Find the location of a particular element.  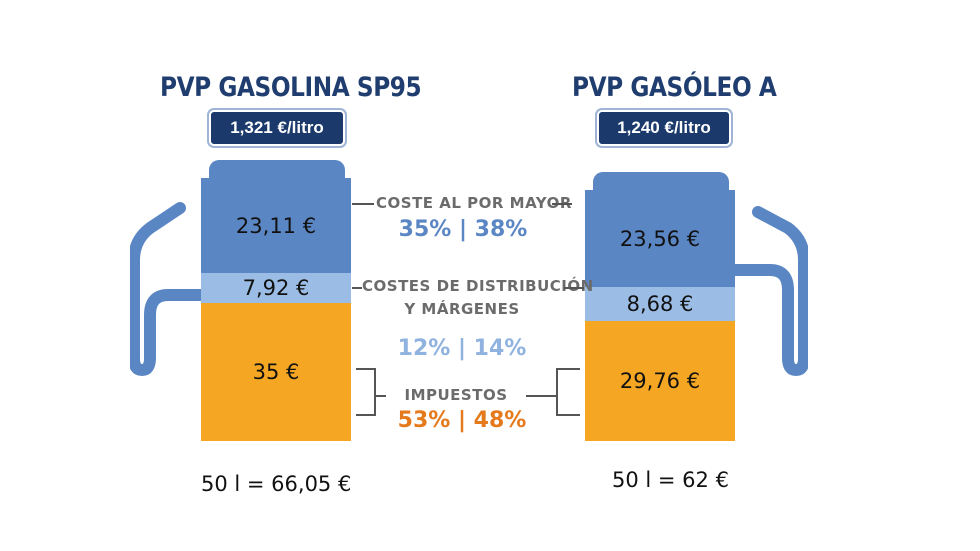

wholesale-connector-right is located at coordinates (562, 204).